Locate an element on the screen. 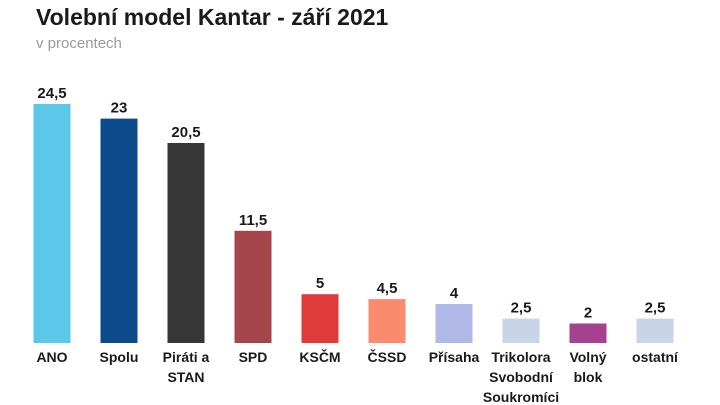 The width and height of the screenshot is (720, 405). chart-subtitle: v procentech is located at coordinates (79, 43).